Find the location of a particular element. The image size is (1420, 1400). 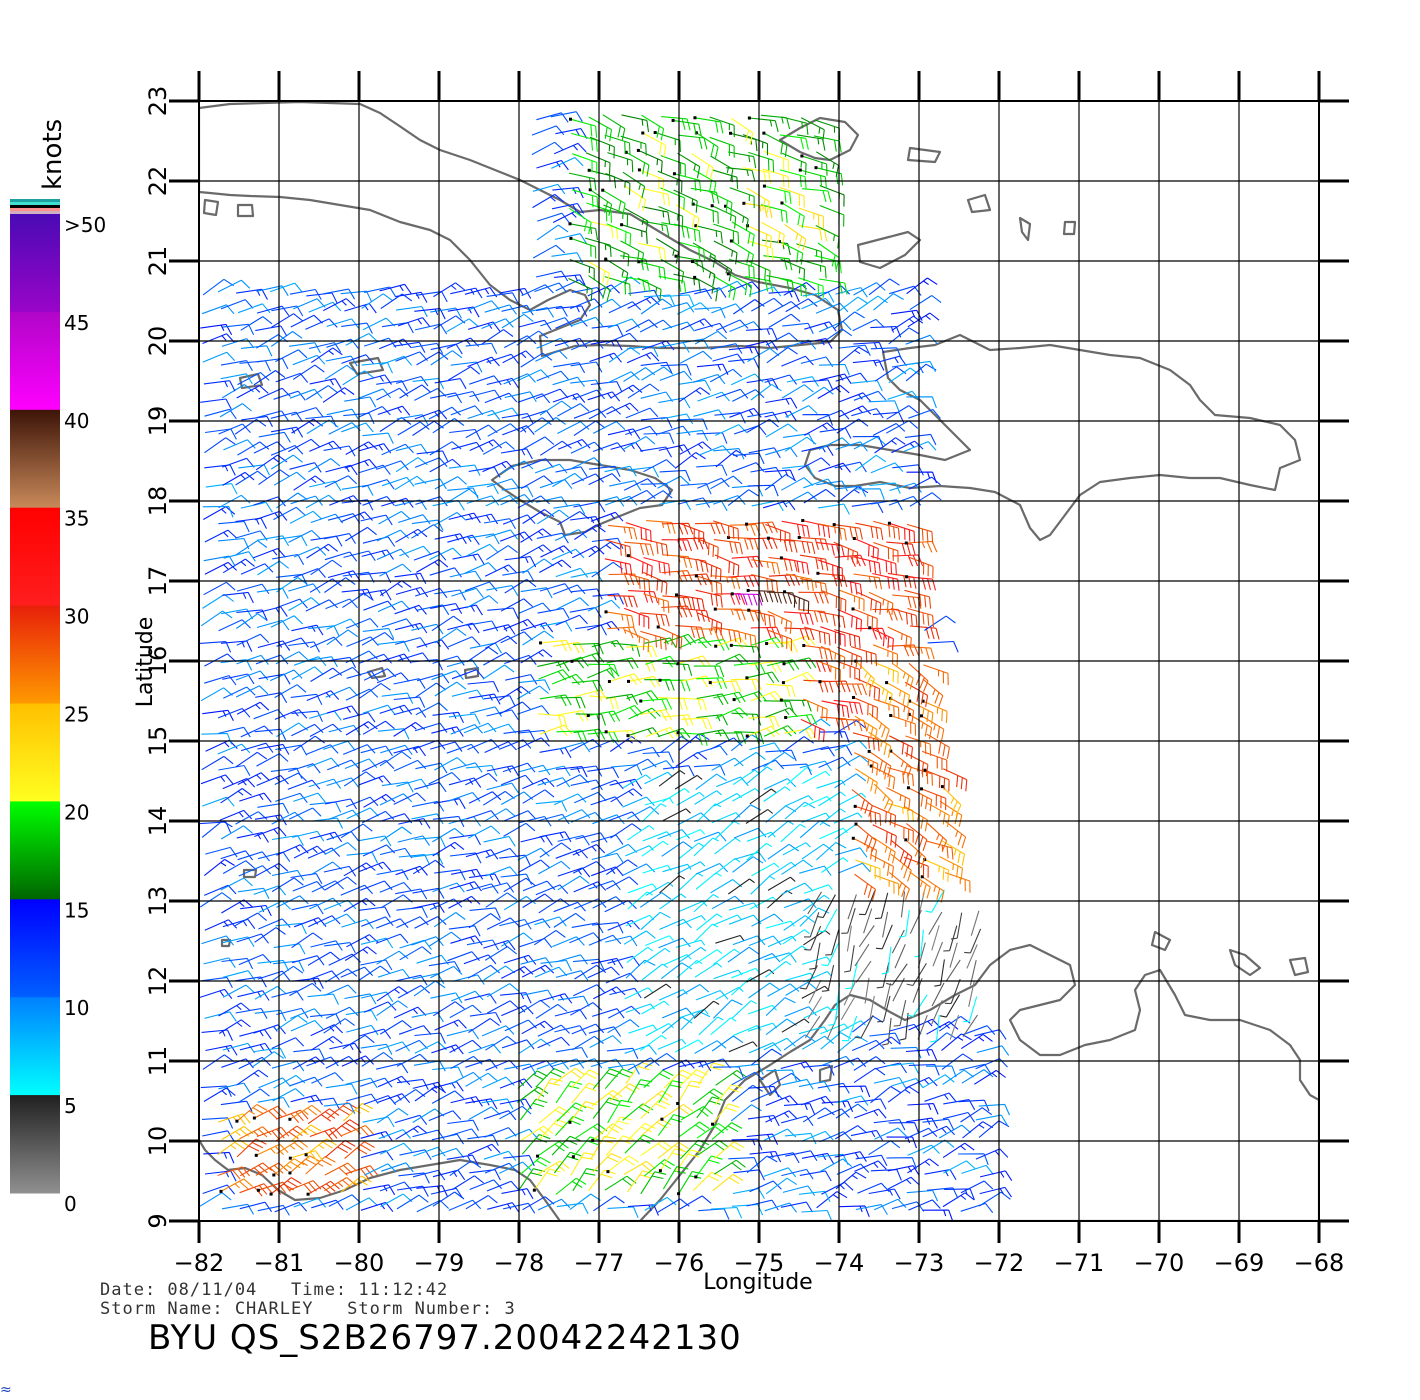

footer-storm-line: Storm Name: CHARLEY Storm Number: 3 is located at coordinates (308, 1309).